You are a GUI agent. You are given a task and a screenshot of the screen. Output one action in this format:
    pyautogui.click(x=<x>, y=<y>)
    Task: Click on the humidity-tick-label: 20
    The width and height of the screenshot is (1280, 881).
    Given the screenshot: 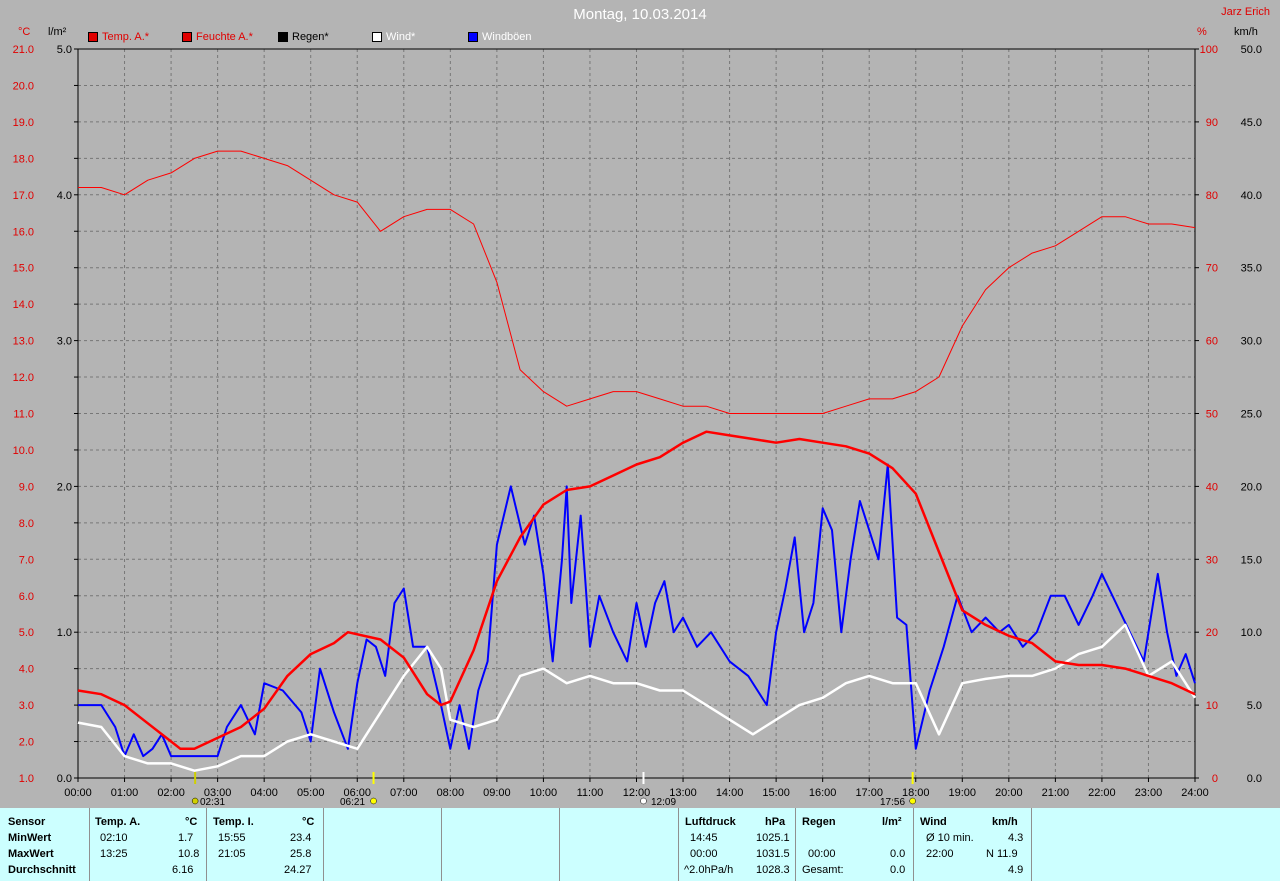 What is the action you would take?
    pyautogui.click(x=1212, y=633)
    